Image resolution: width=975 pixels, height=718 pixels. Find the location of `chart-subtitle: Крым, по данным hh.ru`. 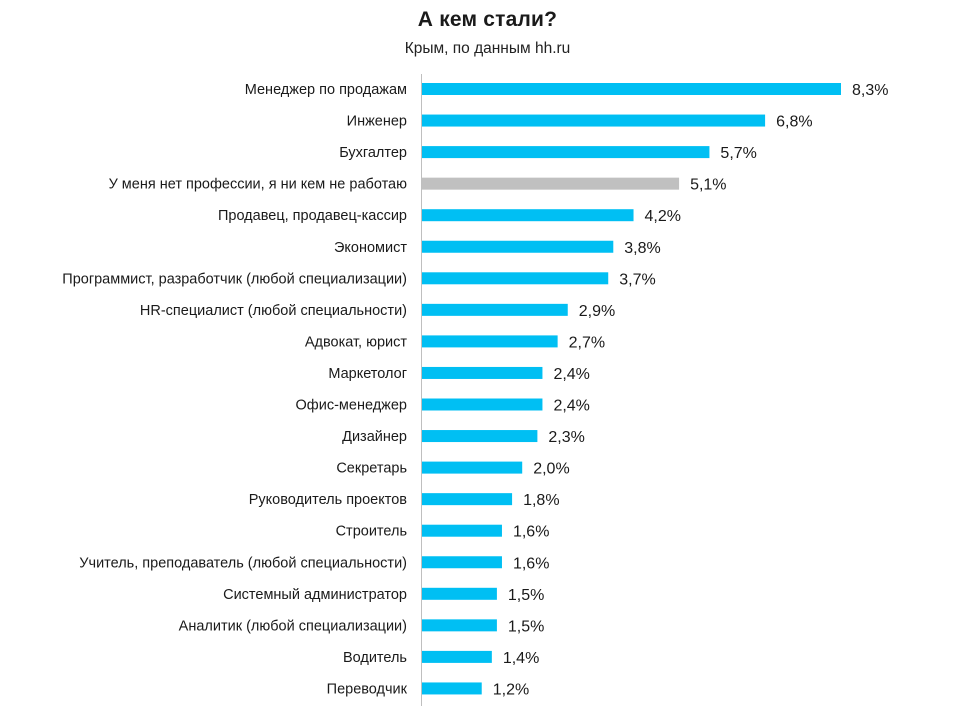

chart-subtitle: Крым, по данным hh.ru is located at coordinates (487, 48).